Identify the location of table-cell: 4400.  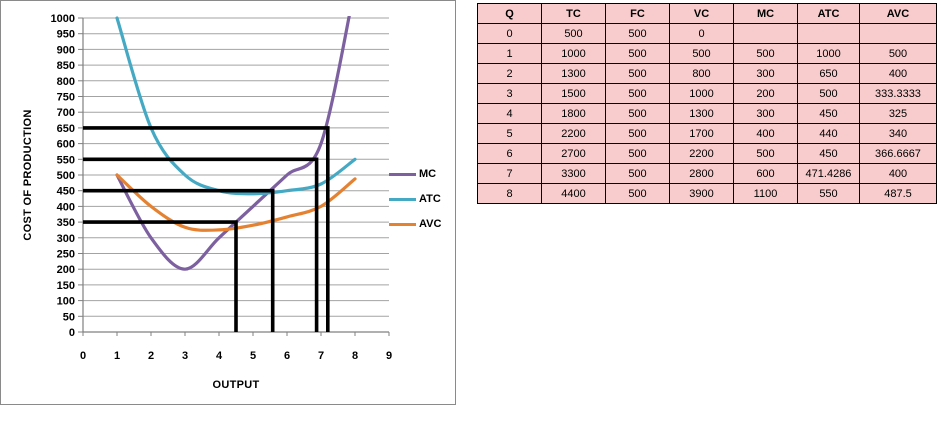
(573, 193).